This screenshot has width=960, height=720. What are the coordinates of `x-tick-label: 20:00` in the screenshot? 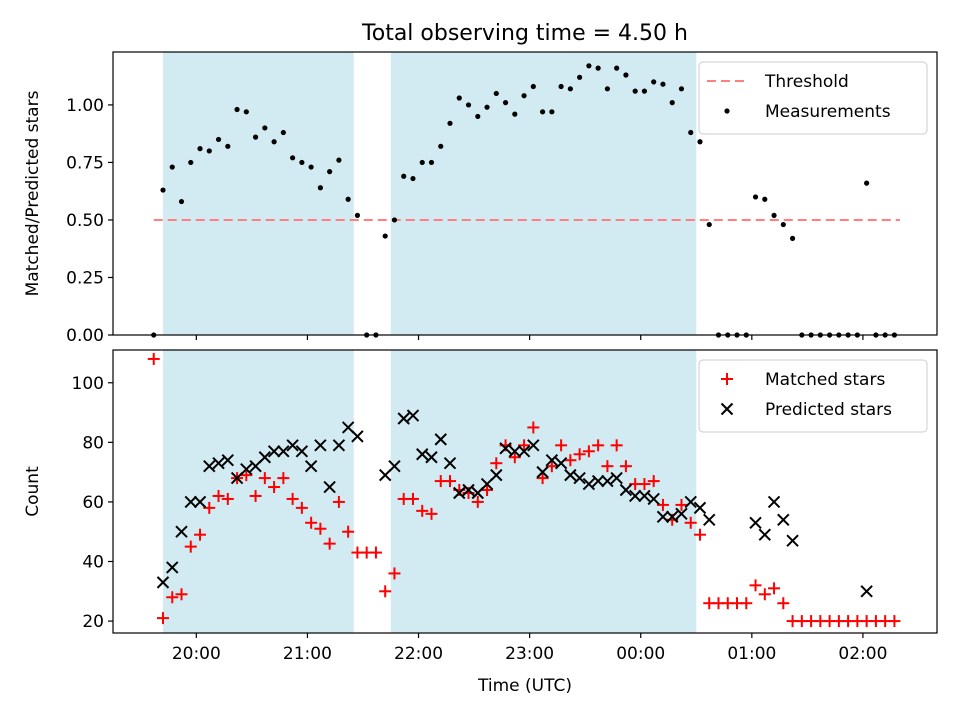 It's located at (196, 654).